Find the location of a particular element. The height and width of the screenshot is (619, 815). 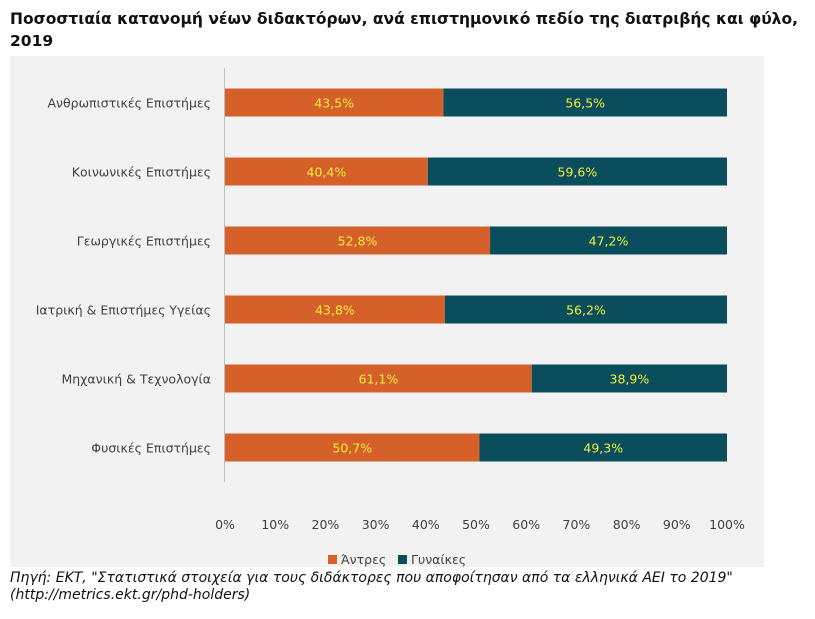

x-tick-label: 10% is located at coordinates (275, 524).